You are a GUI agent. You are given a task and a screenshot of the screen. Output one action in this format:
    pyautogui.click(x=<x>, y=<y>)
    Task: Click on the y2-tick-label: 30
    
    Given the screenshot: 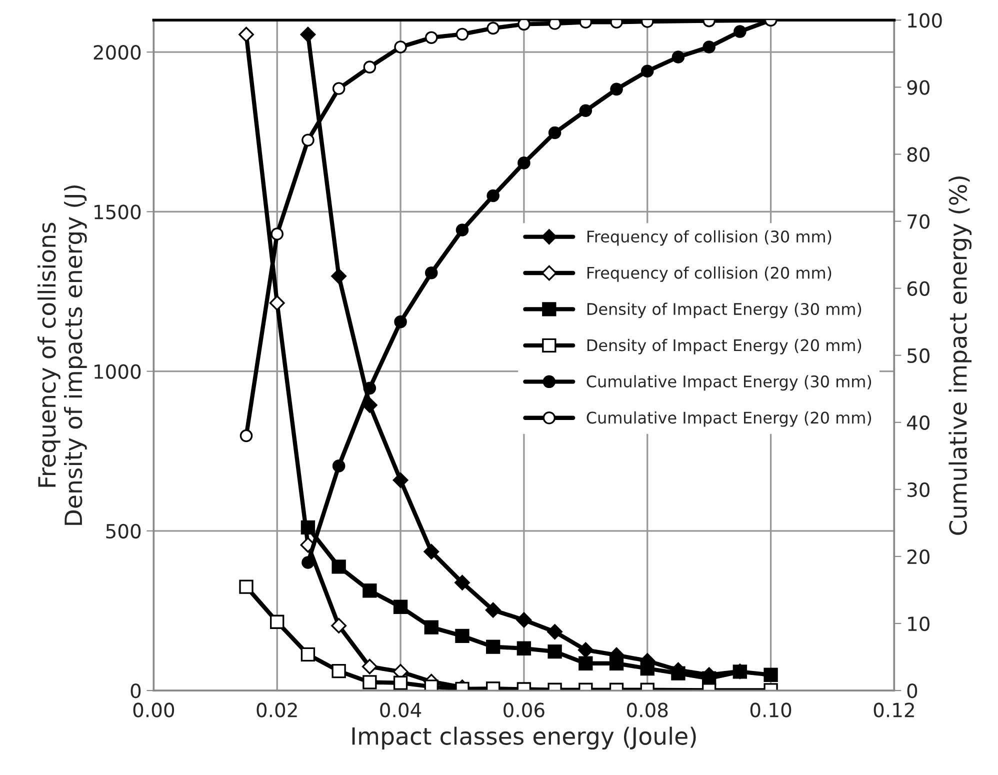 What is the action you would take?
    pyautogui.click(x=918, y=490)
    